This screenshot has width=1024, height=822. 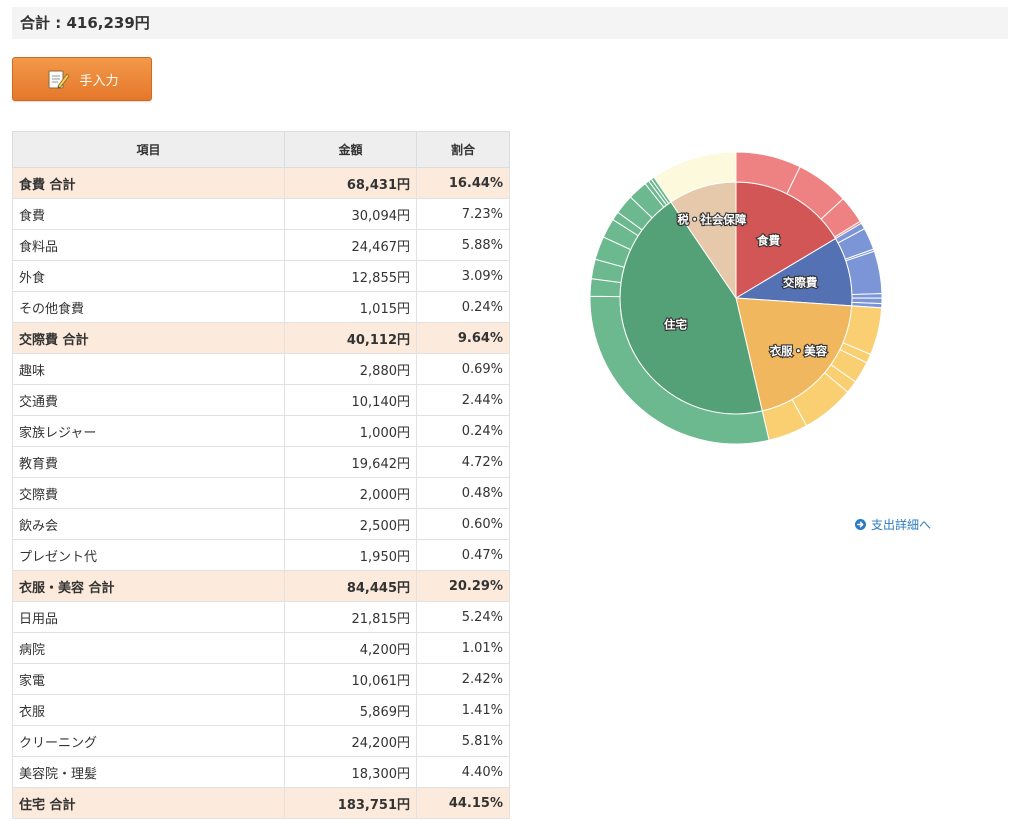 What do you see at coordinates (350, 555) in the screenshot?
I see `amount-cell: 1,950円` at bounding box center [350, 555].